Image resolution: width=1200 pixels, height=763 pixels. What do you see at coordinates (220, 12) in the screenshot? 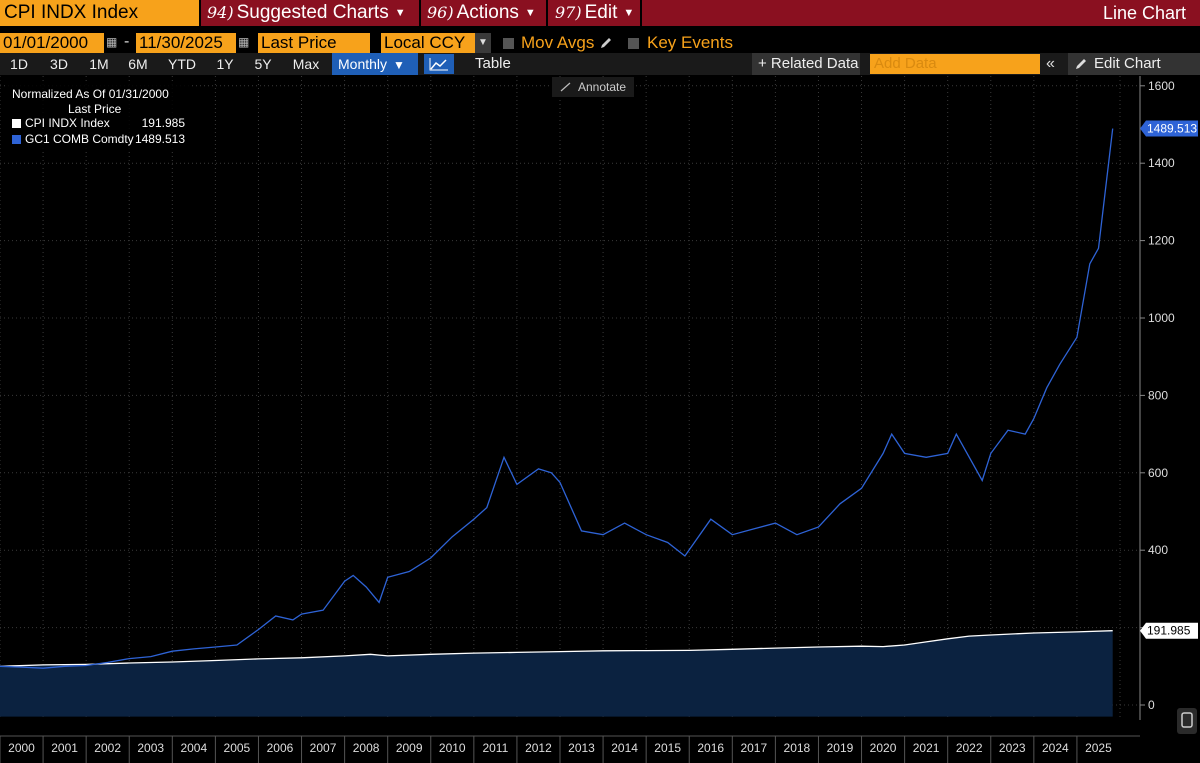
I see `menu-number: 94)` at bounding box center [220, 12].